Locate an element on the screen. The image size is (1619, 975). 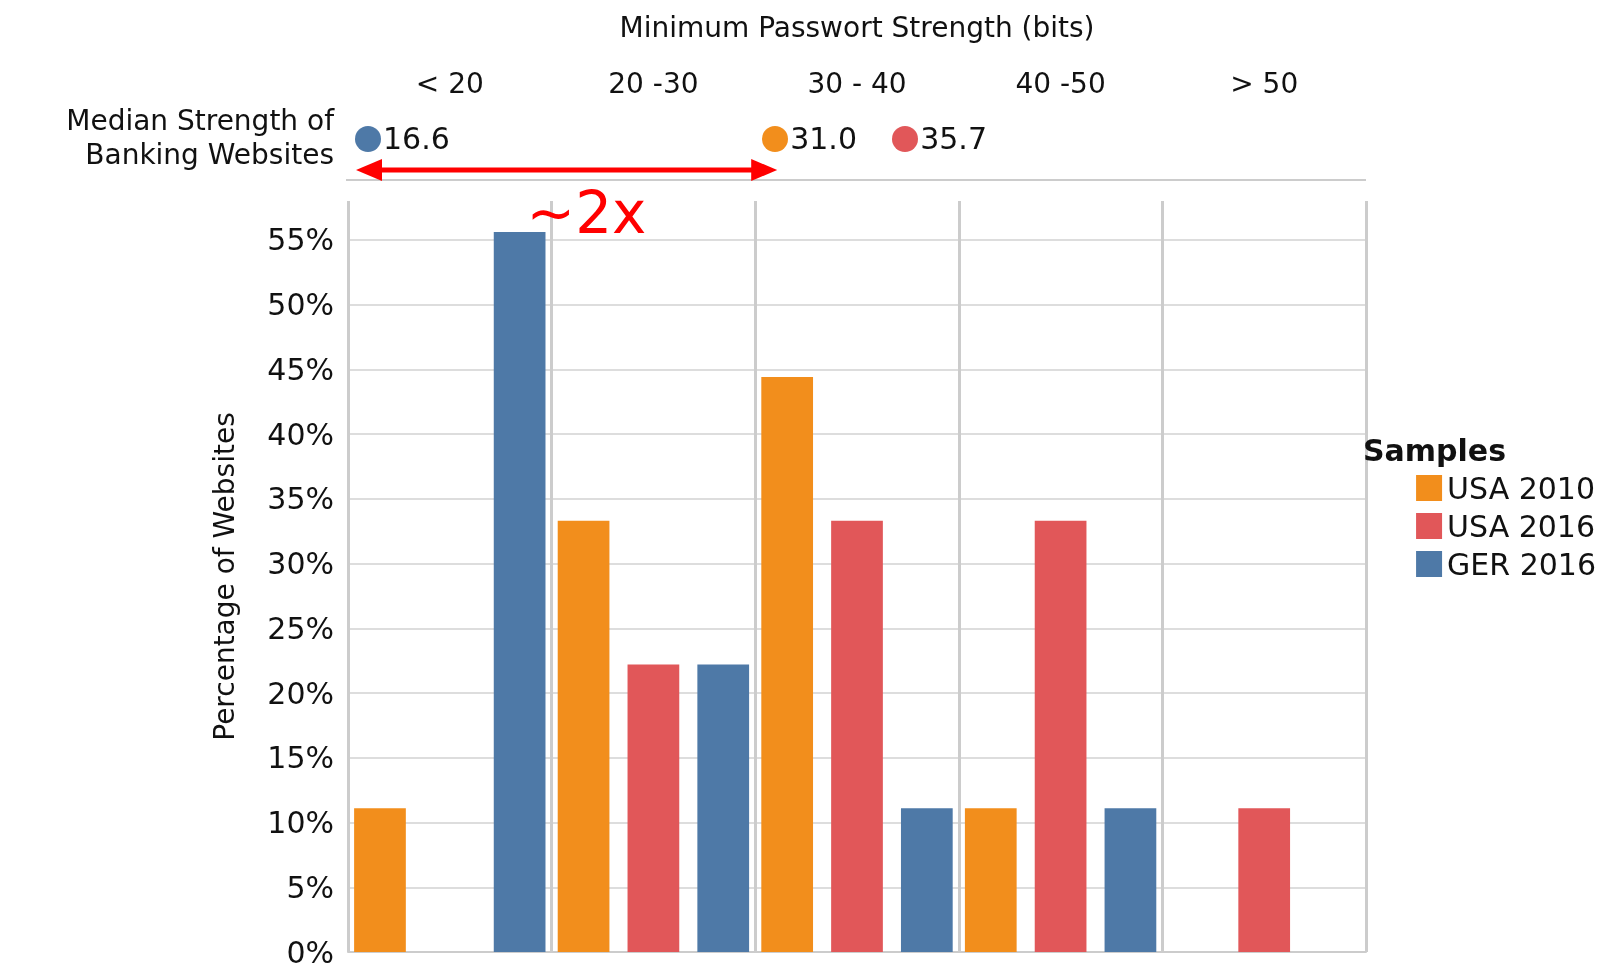
y-tick-label: 15% is located at coordinates (300, 758).